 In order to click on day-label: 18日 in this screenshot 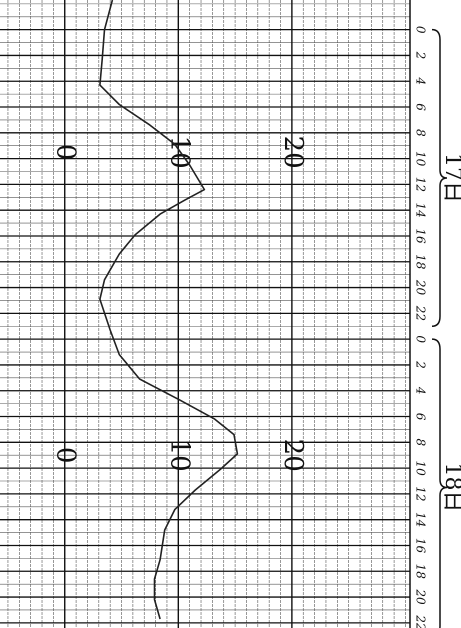, I will do `click(450, 487)`.